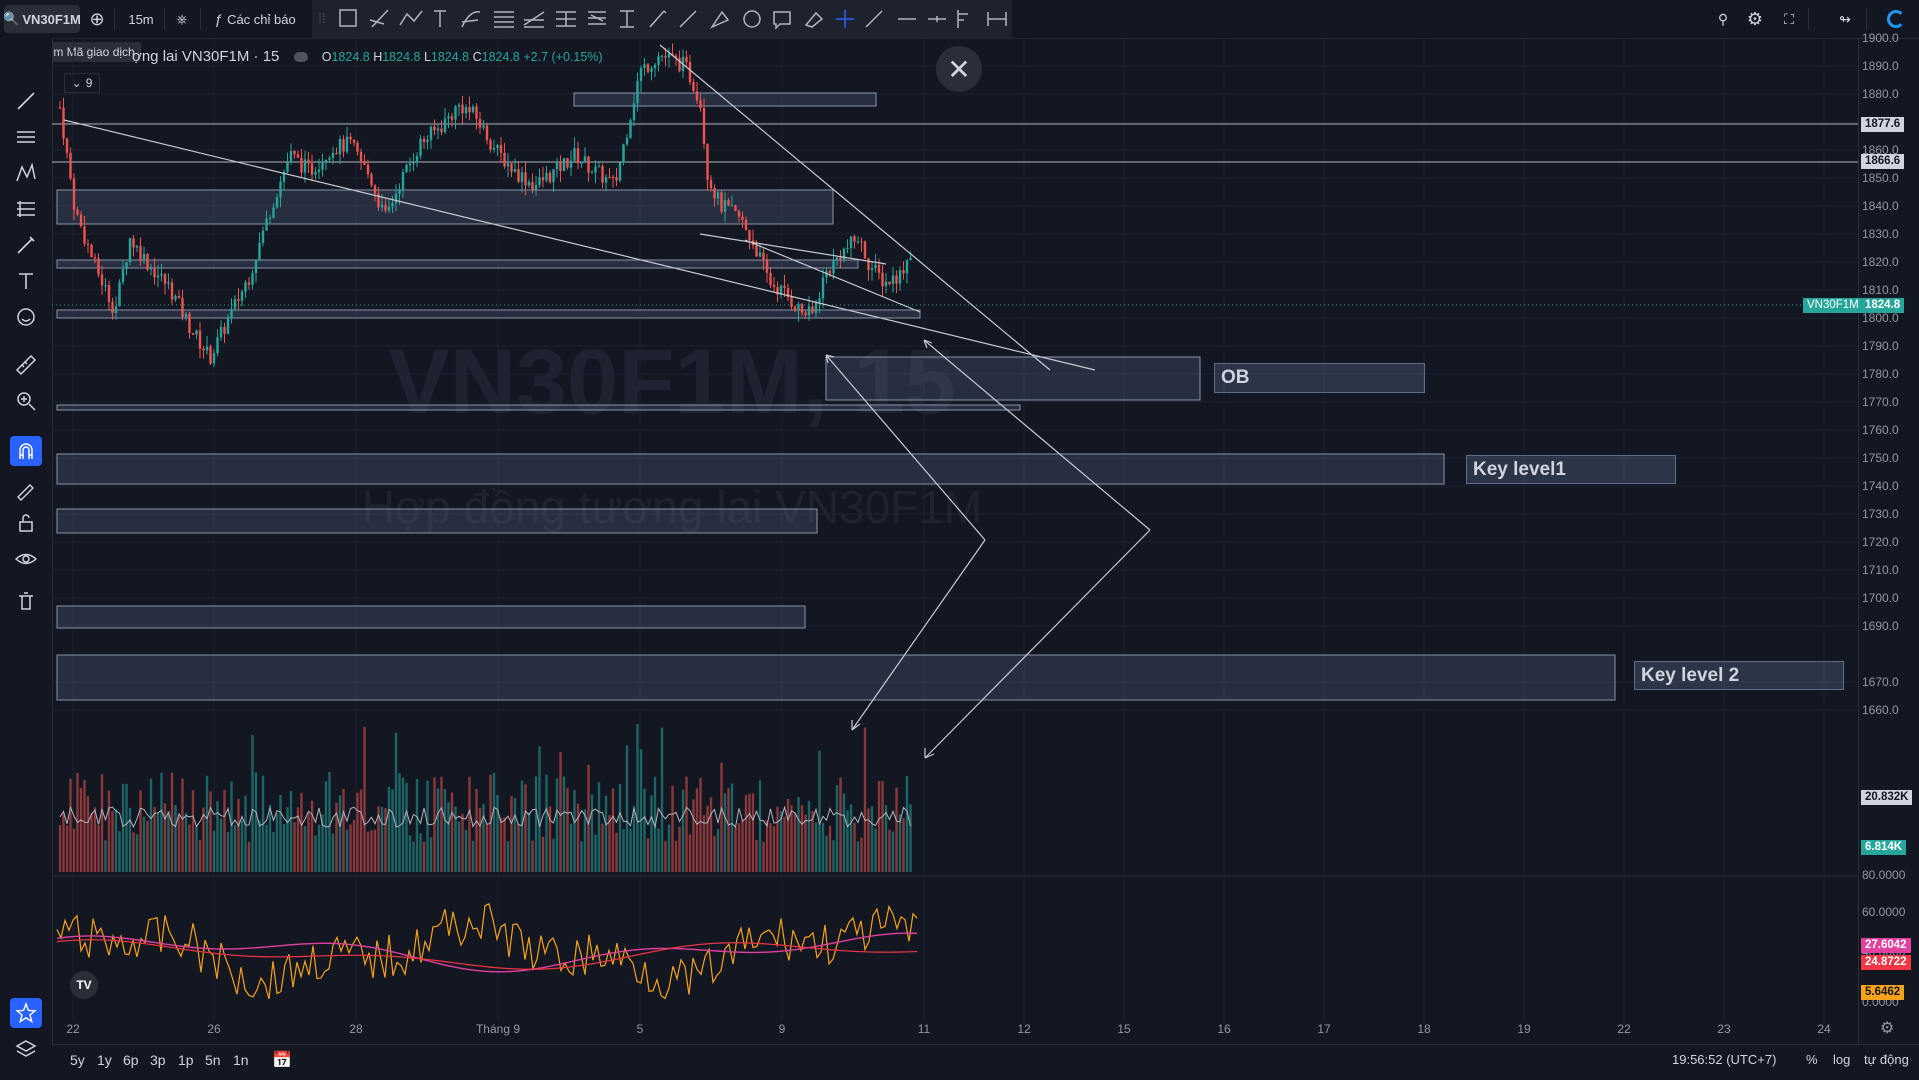 This screenshot has height=1080, width=1919. Describe the element at coordinates (959, 69) in the screenshot. I see `close-button: ✕` at that location.